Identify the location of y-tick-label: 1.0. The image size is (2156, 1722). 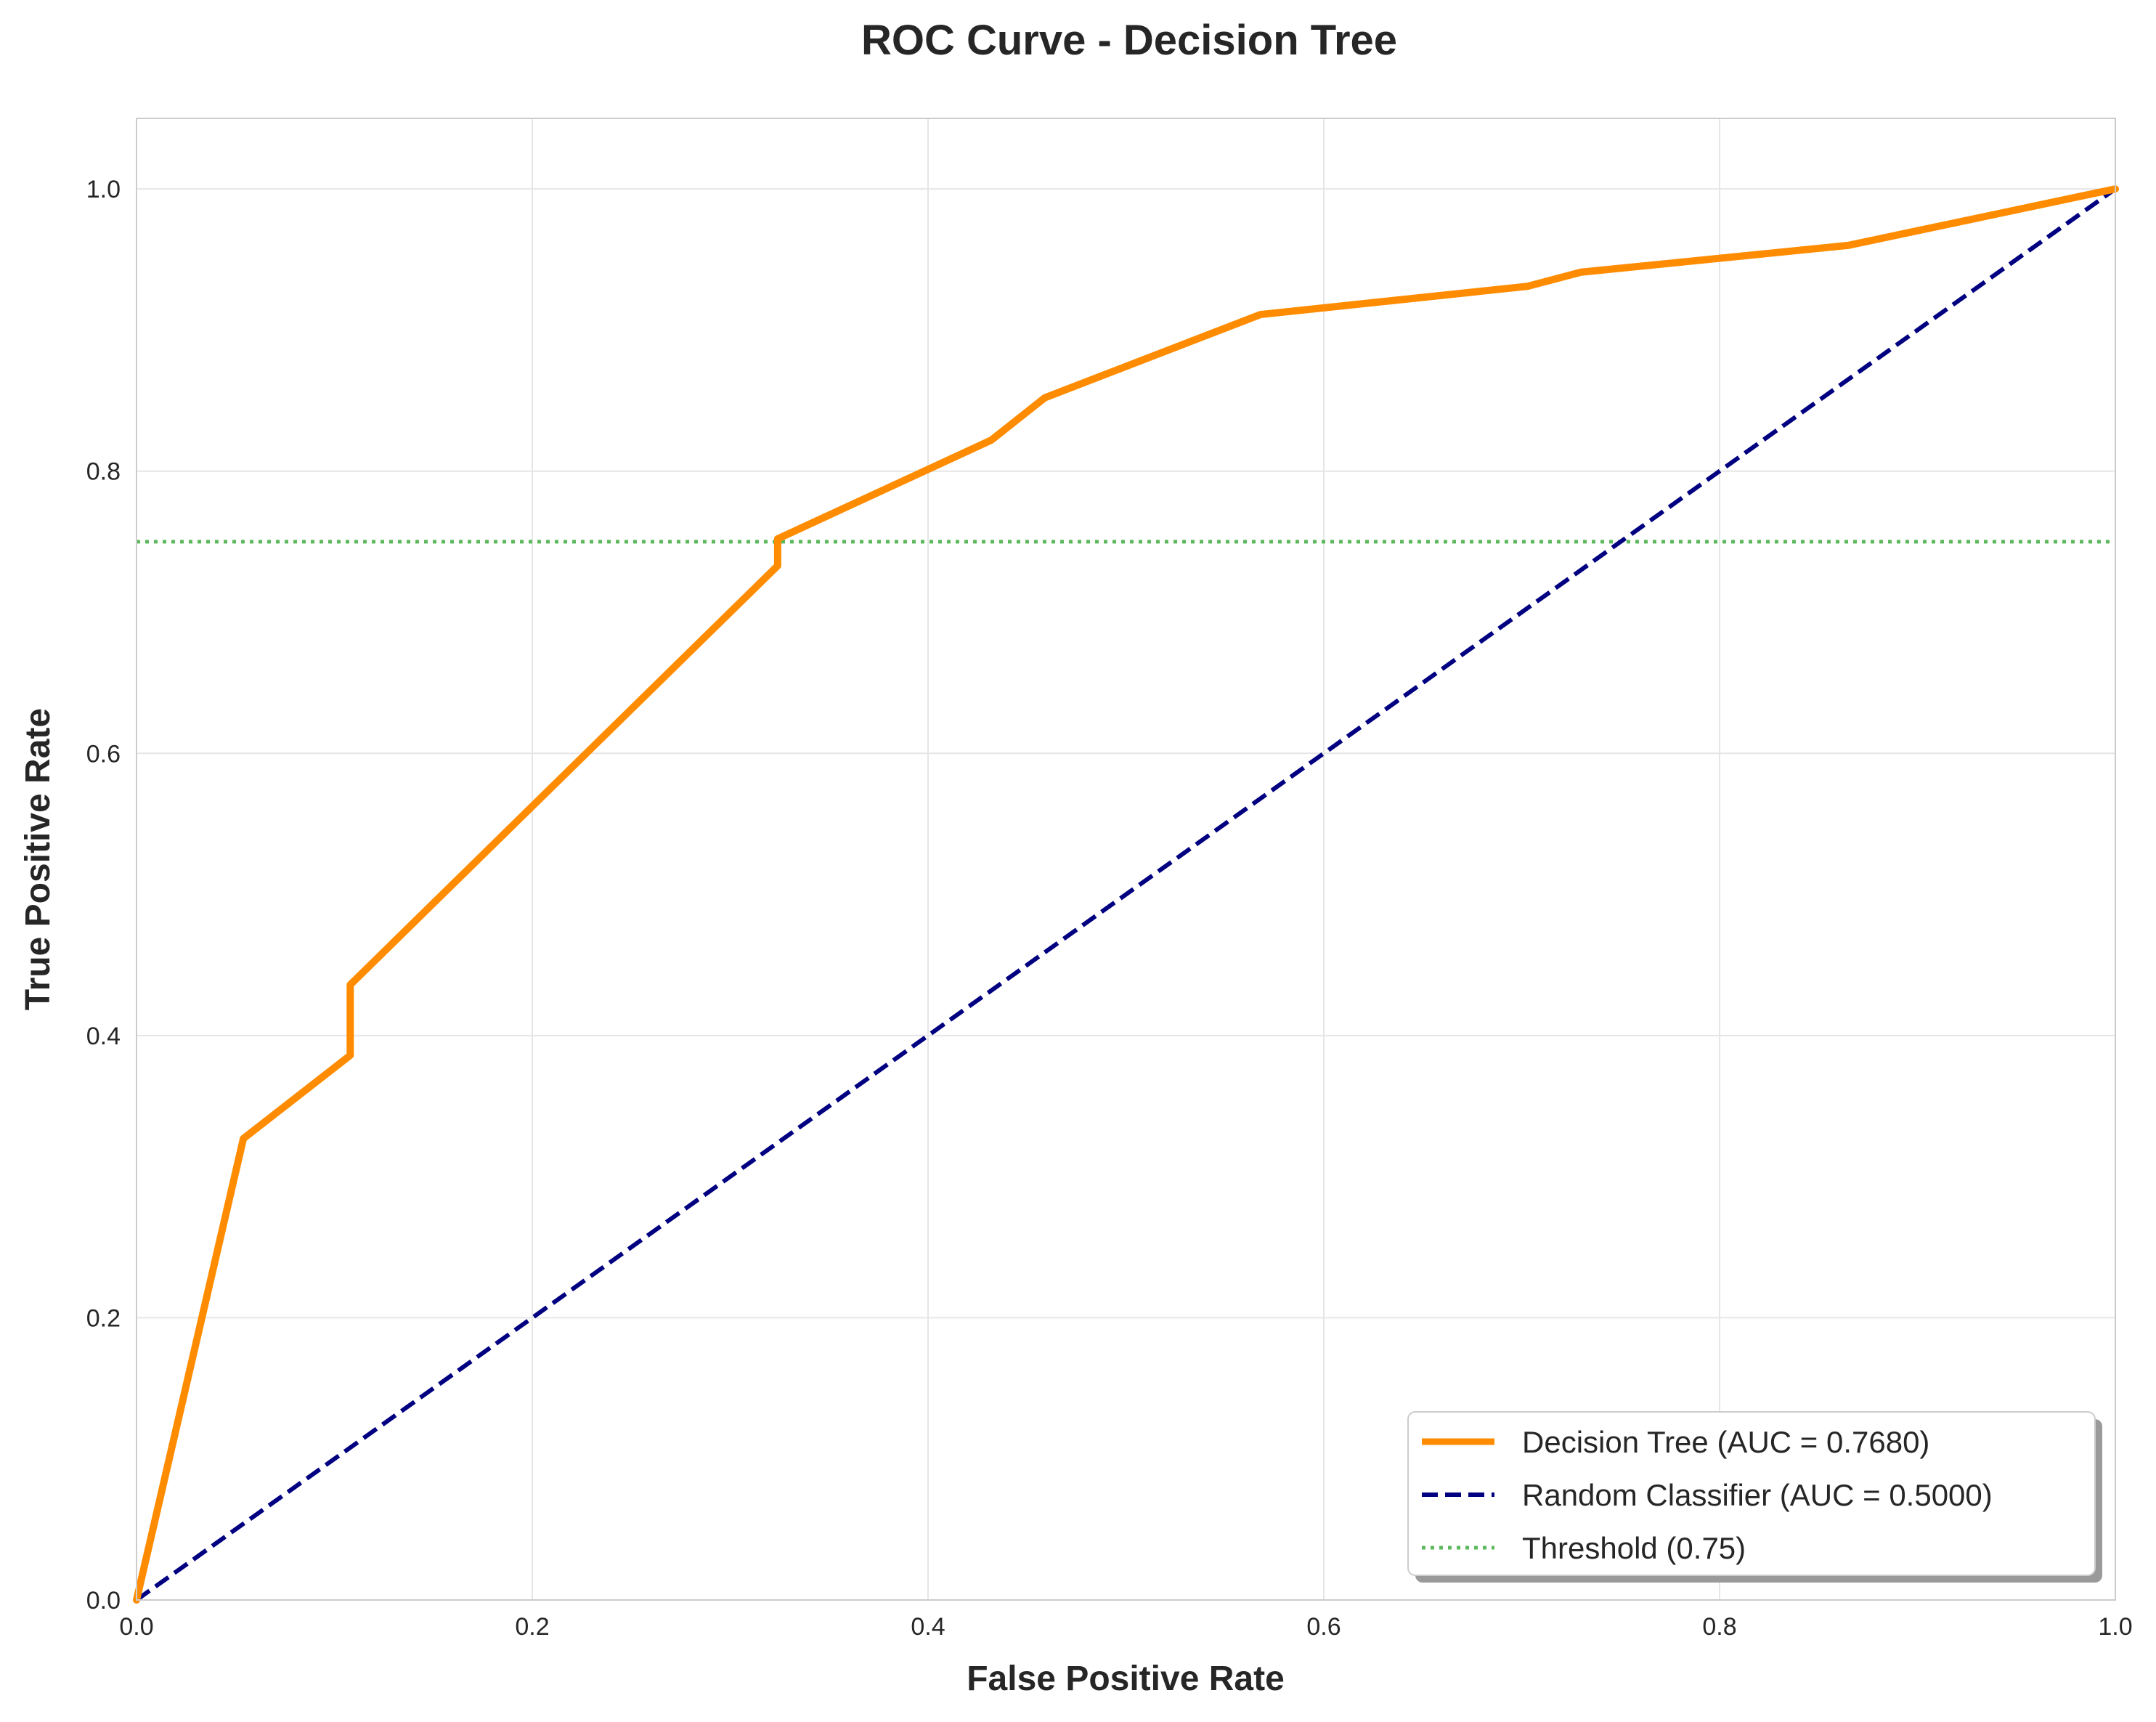
(103, 189).